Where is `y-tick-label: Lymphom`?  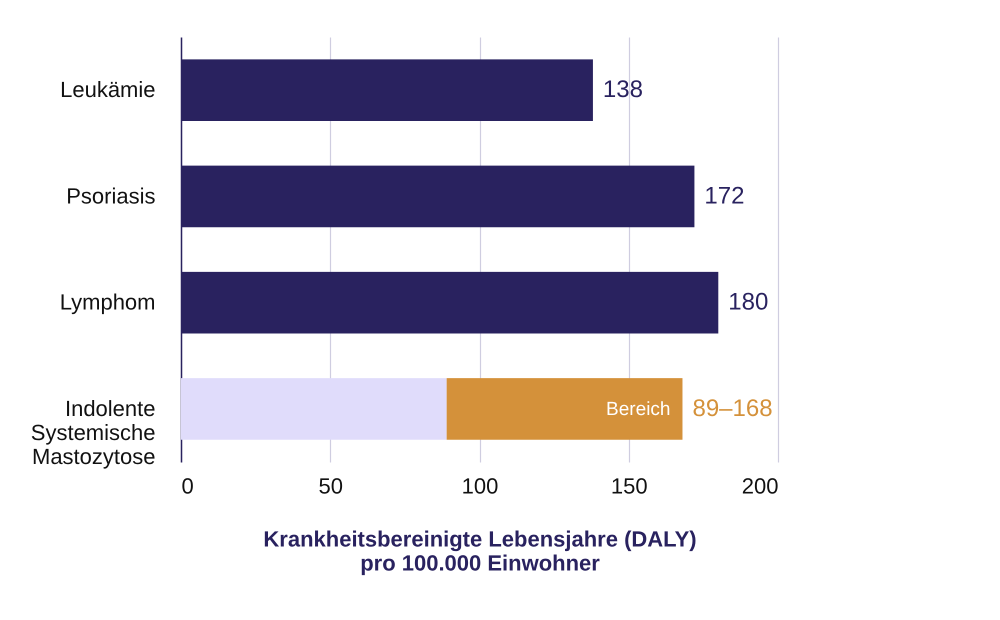
y-tick-label: Lymphom is located at coordinates (108, 302).